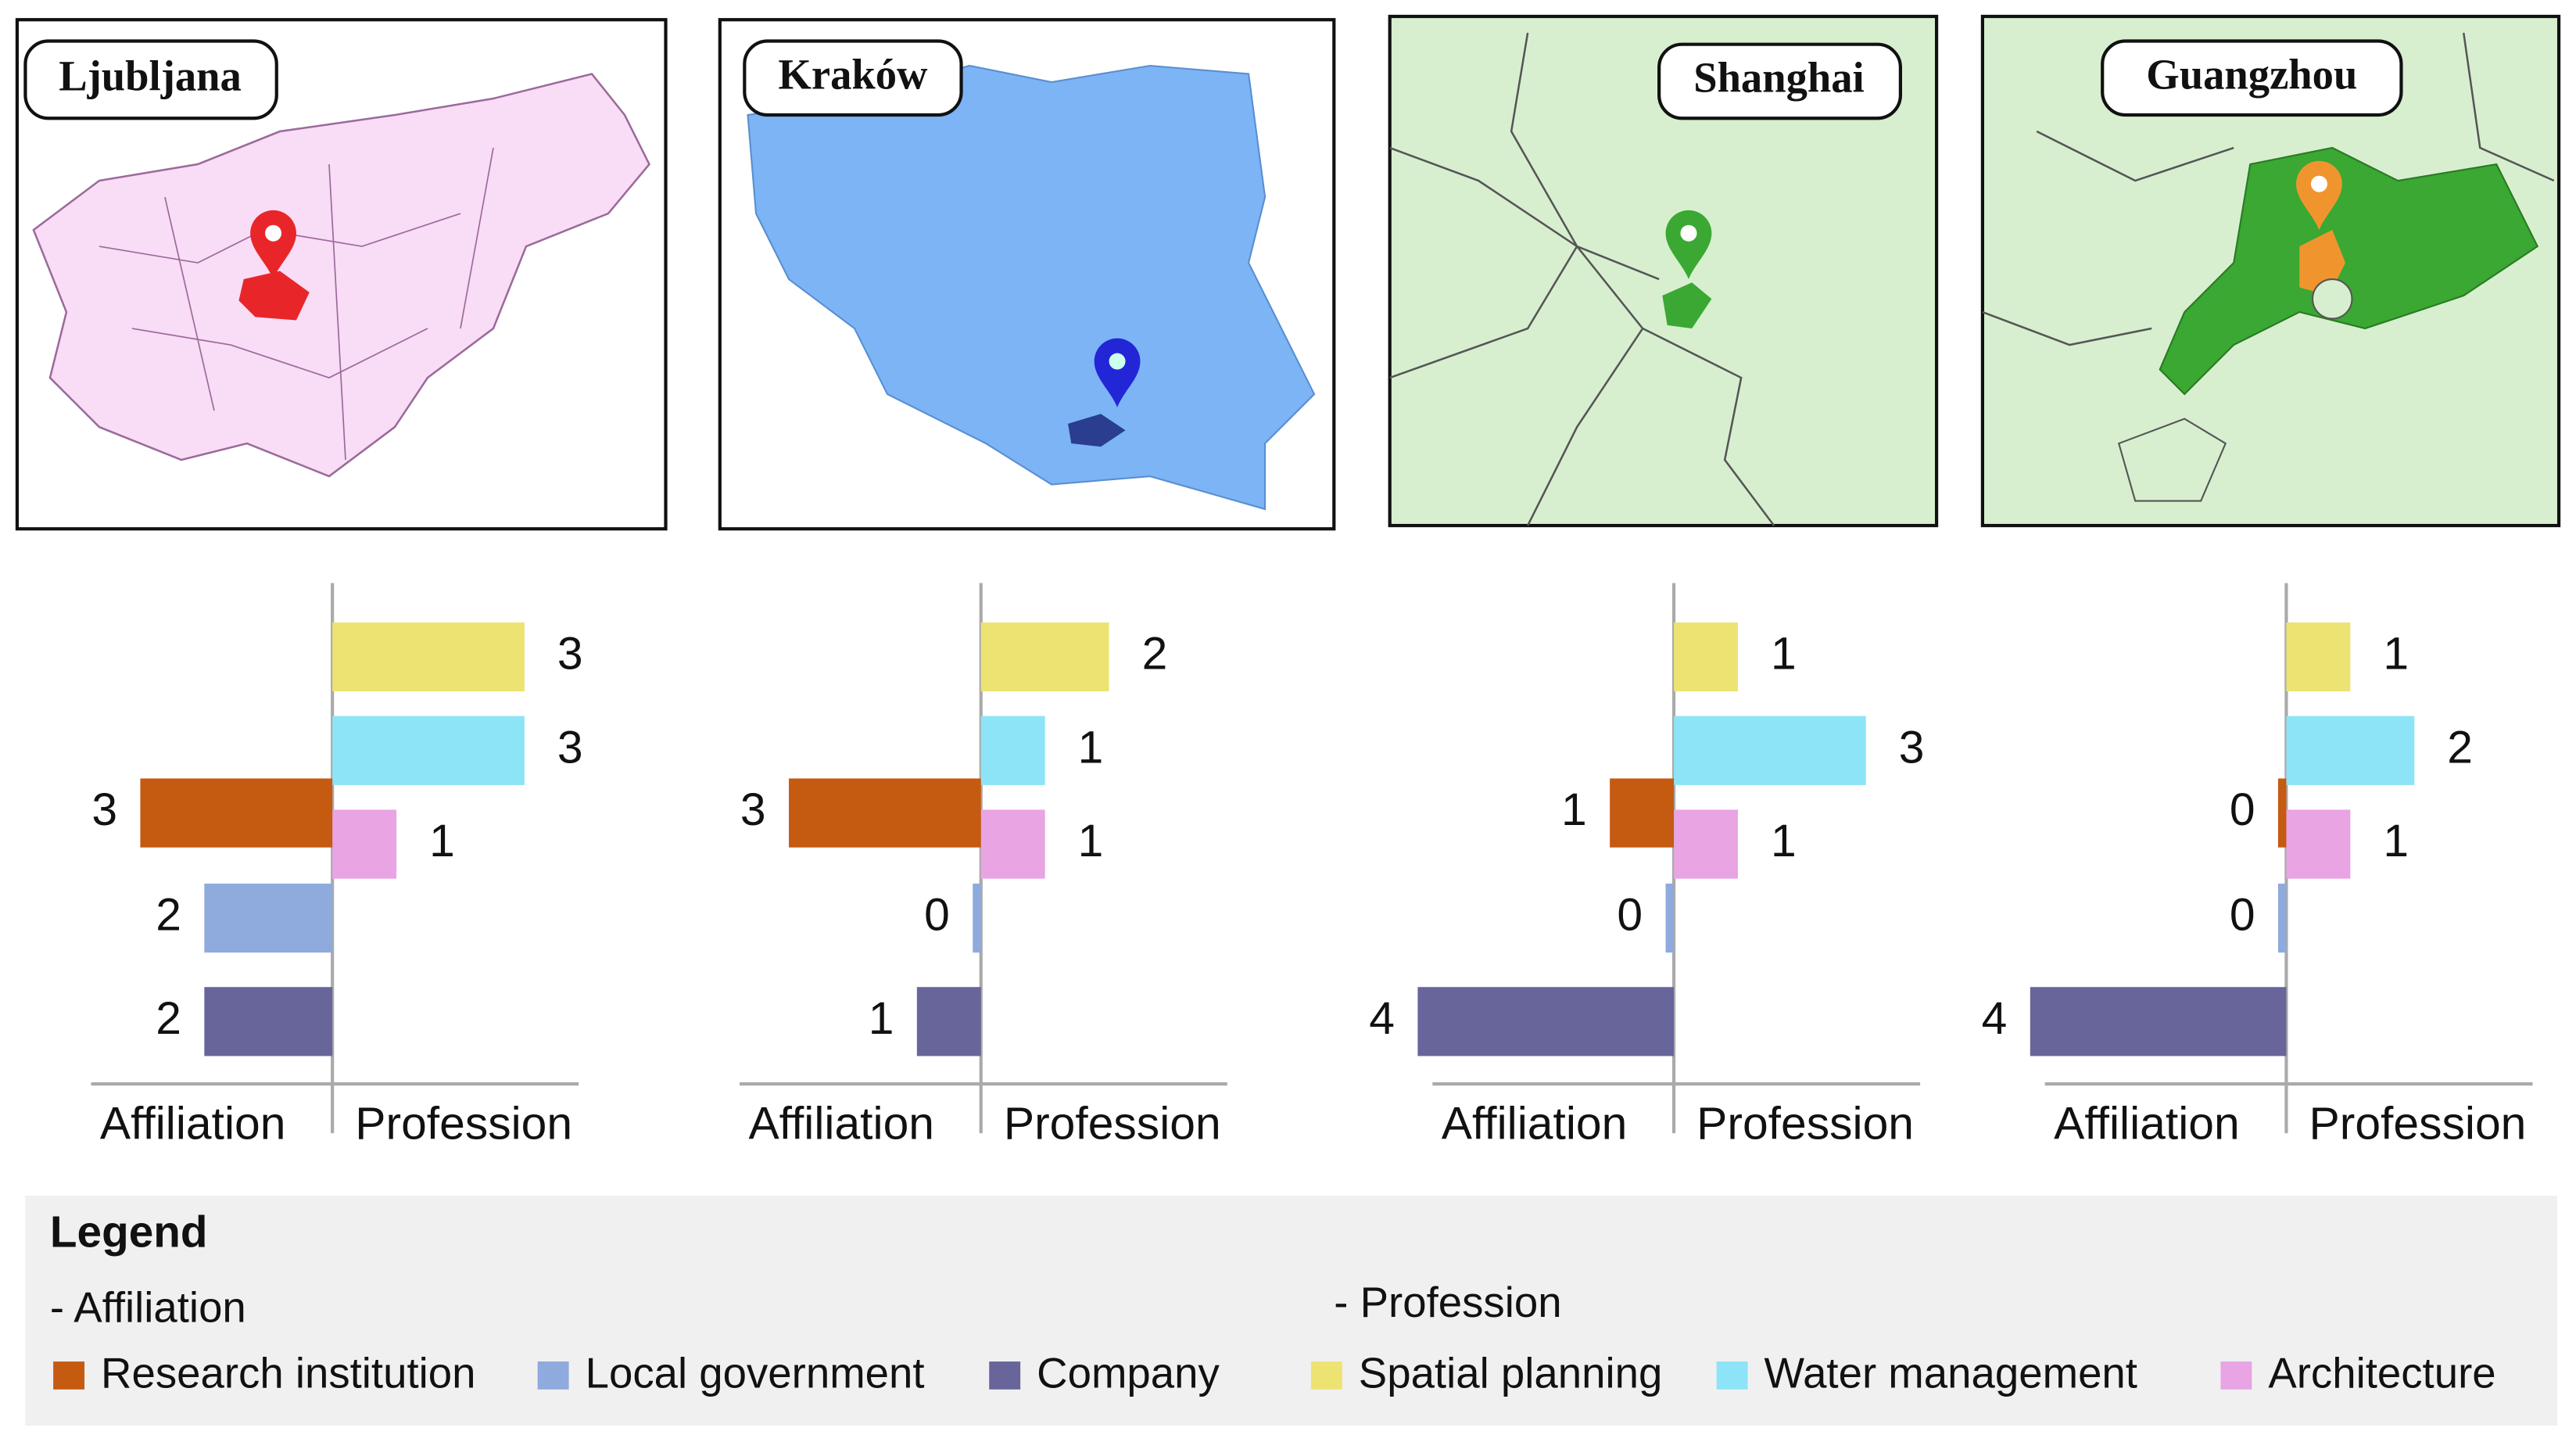 This screenshot has width=2576, height=1442. I want to click on map-guangzhou: Guangzhou, so click(2270, 271).